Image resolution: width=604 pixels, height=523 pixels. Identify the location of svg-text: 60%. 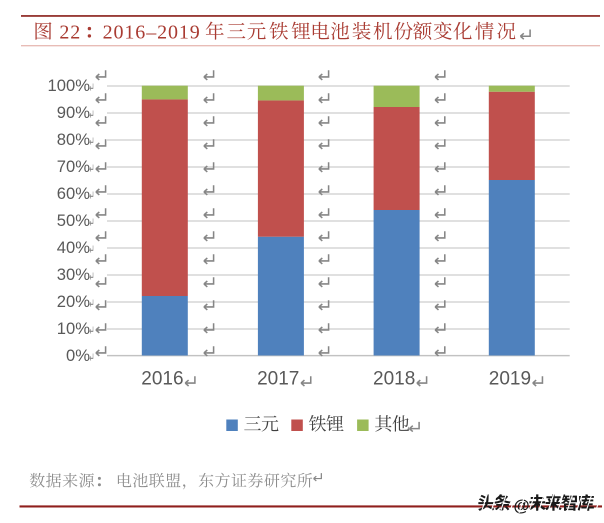
(73, 193).